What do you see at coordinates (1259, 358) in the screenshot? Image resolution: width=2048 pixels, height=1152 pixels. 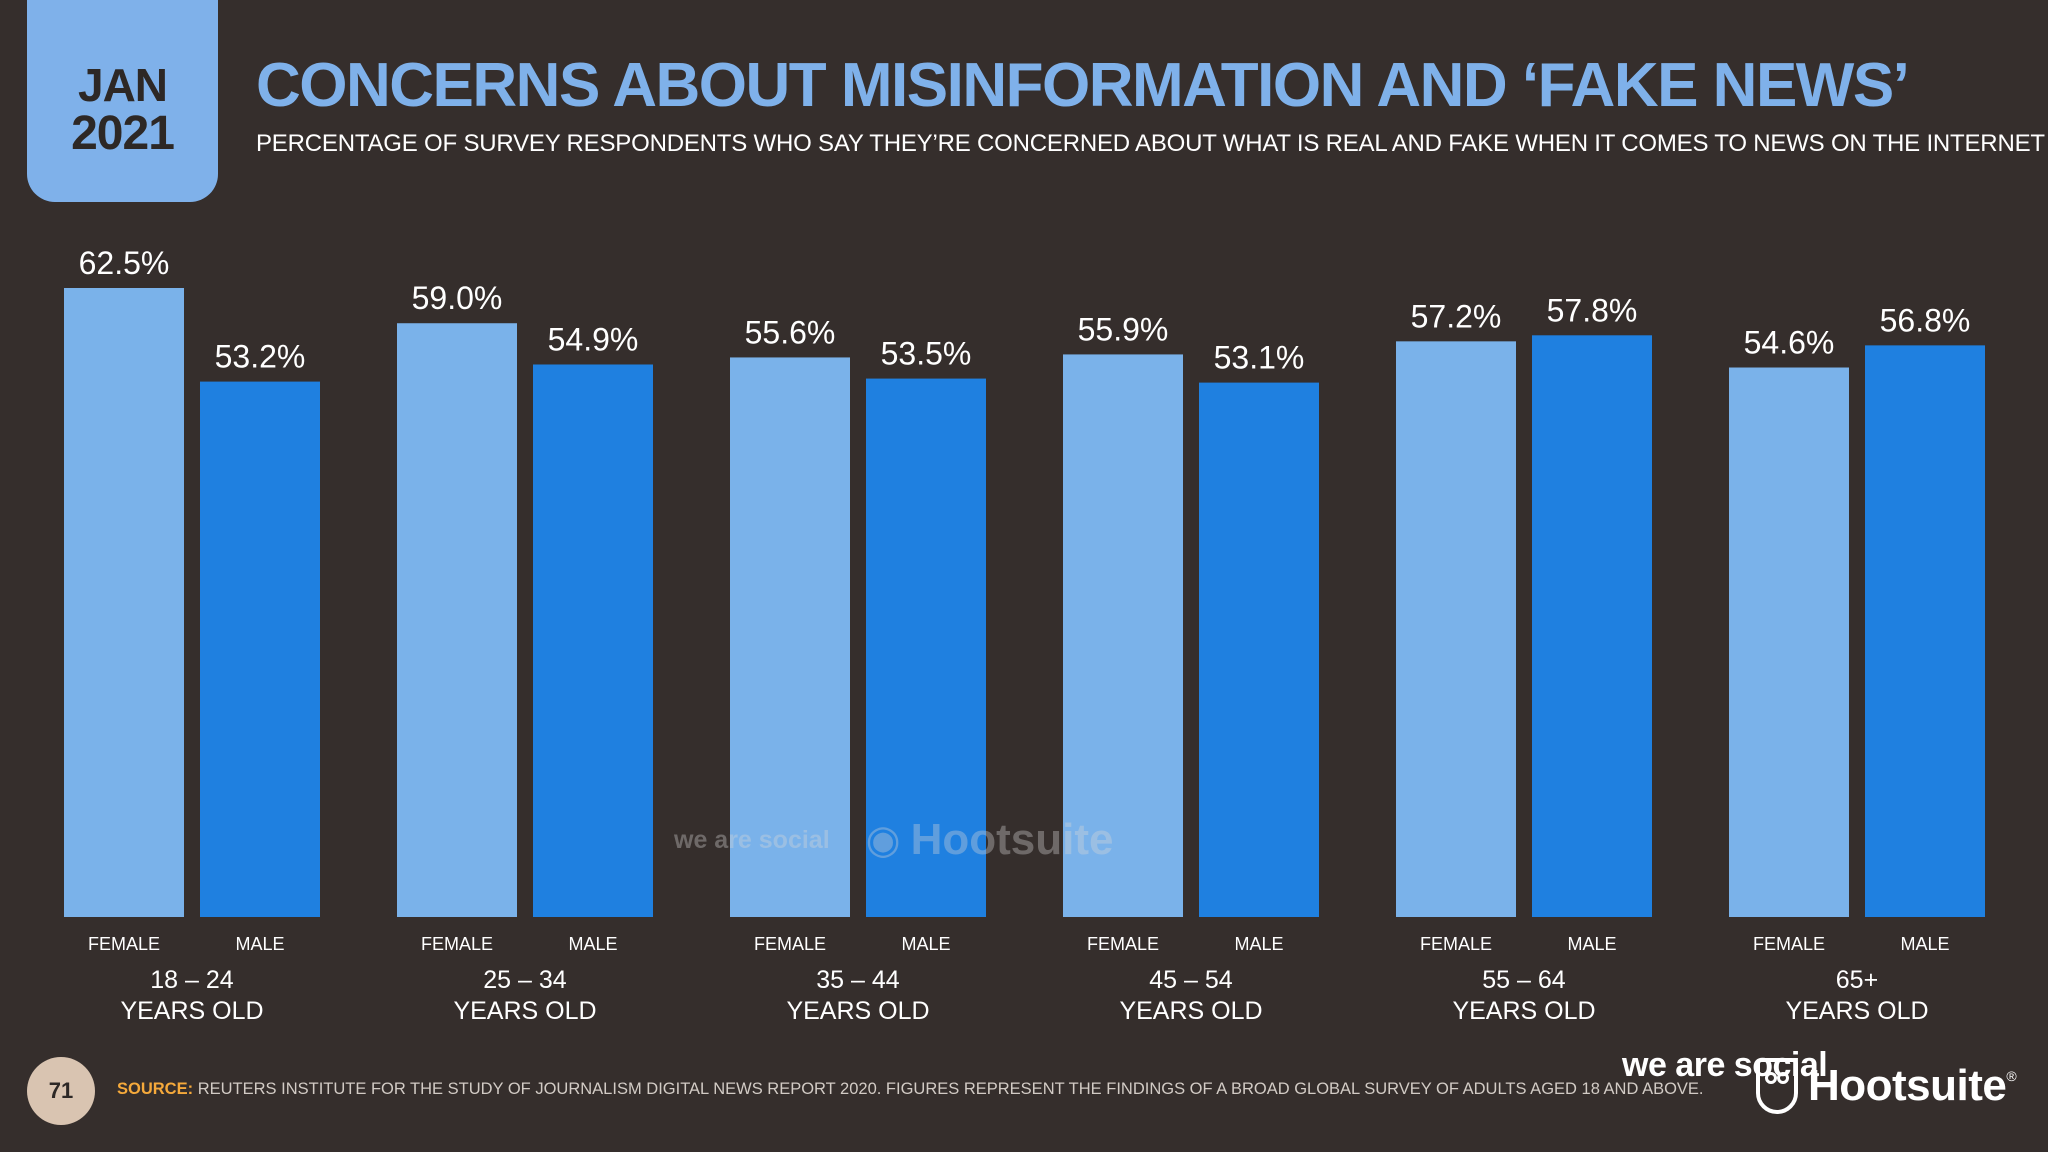 I see `data-label: 53.1%` at bounding box center [1259, 358].